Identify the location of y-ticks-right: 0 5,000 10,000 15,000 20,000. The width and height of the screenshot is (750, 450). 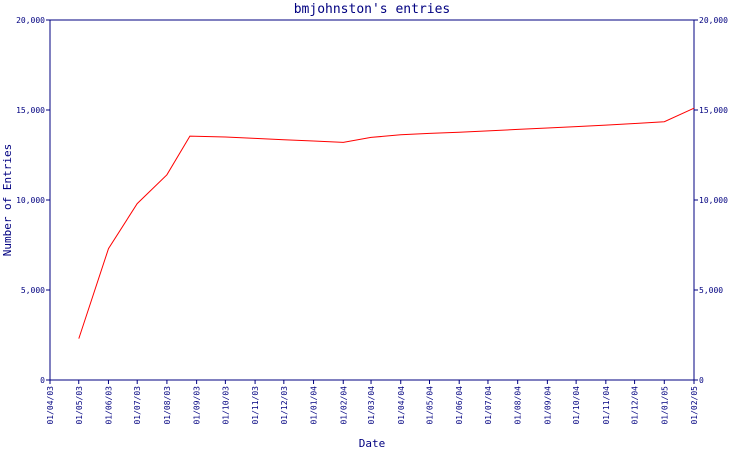
(711, 200).